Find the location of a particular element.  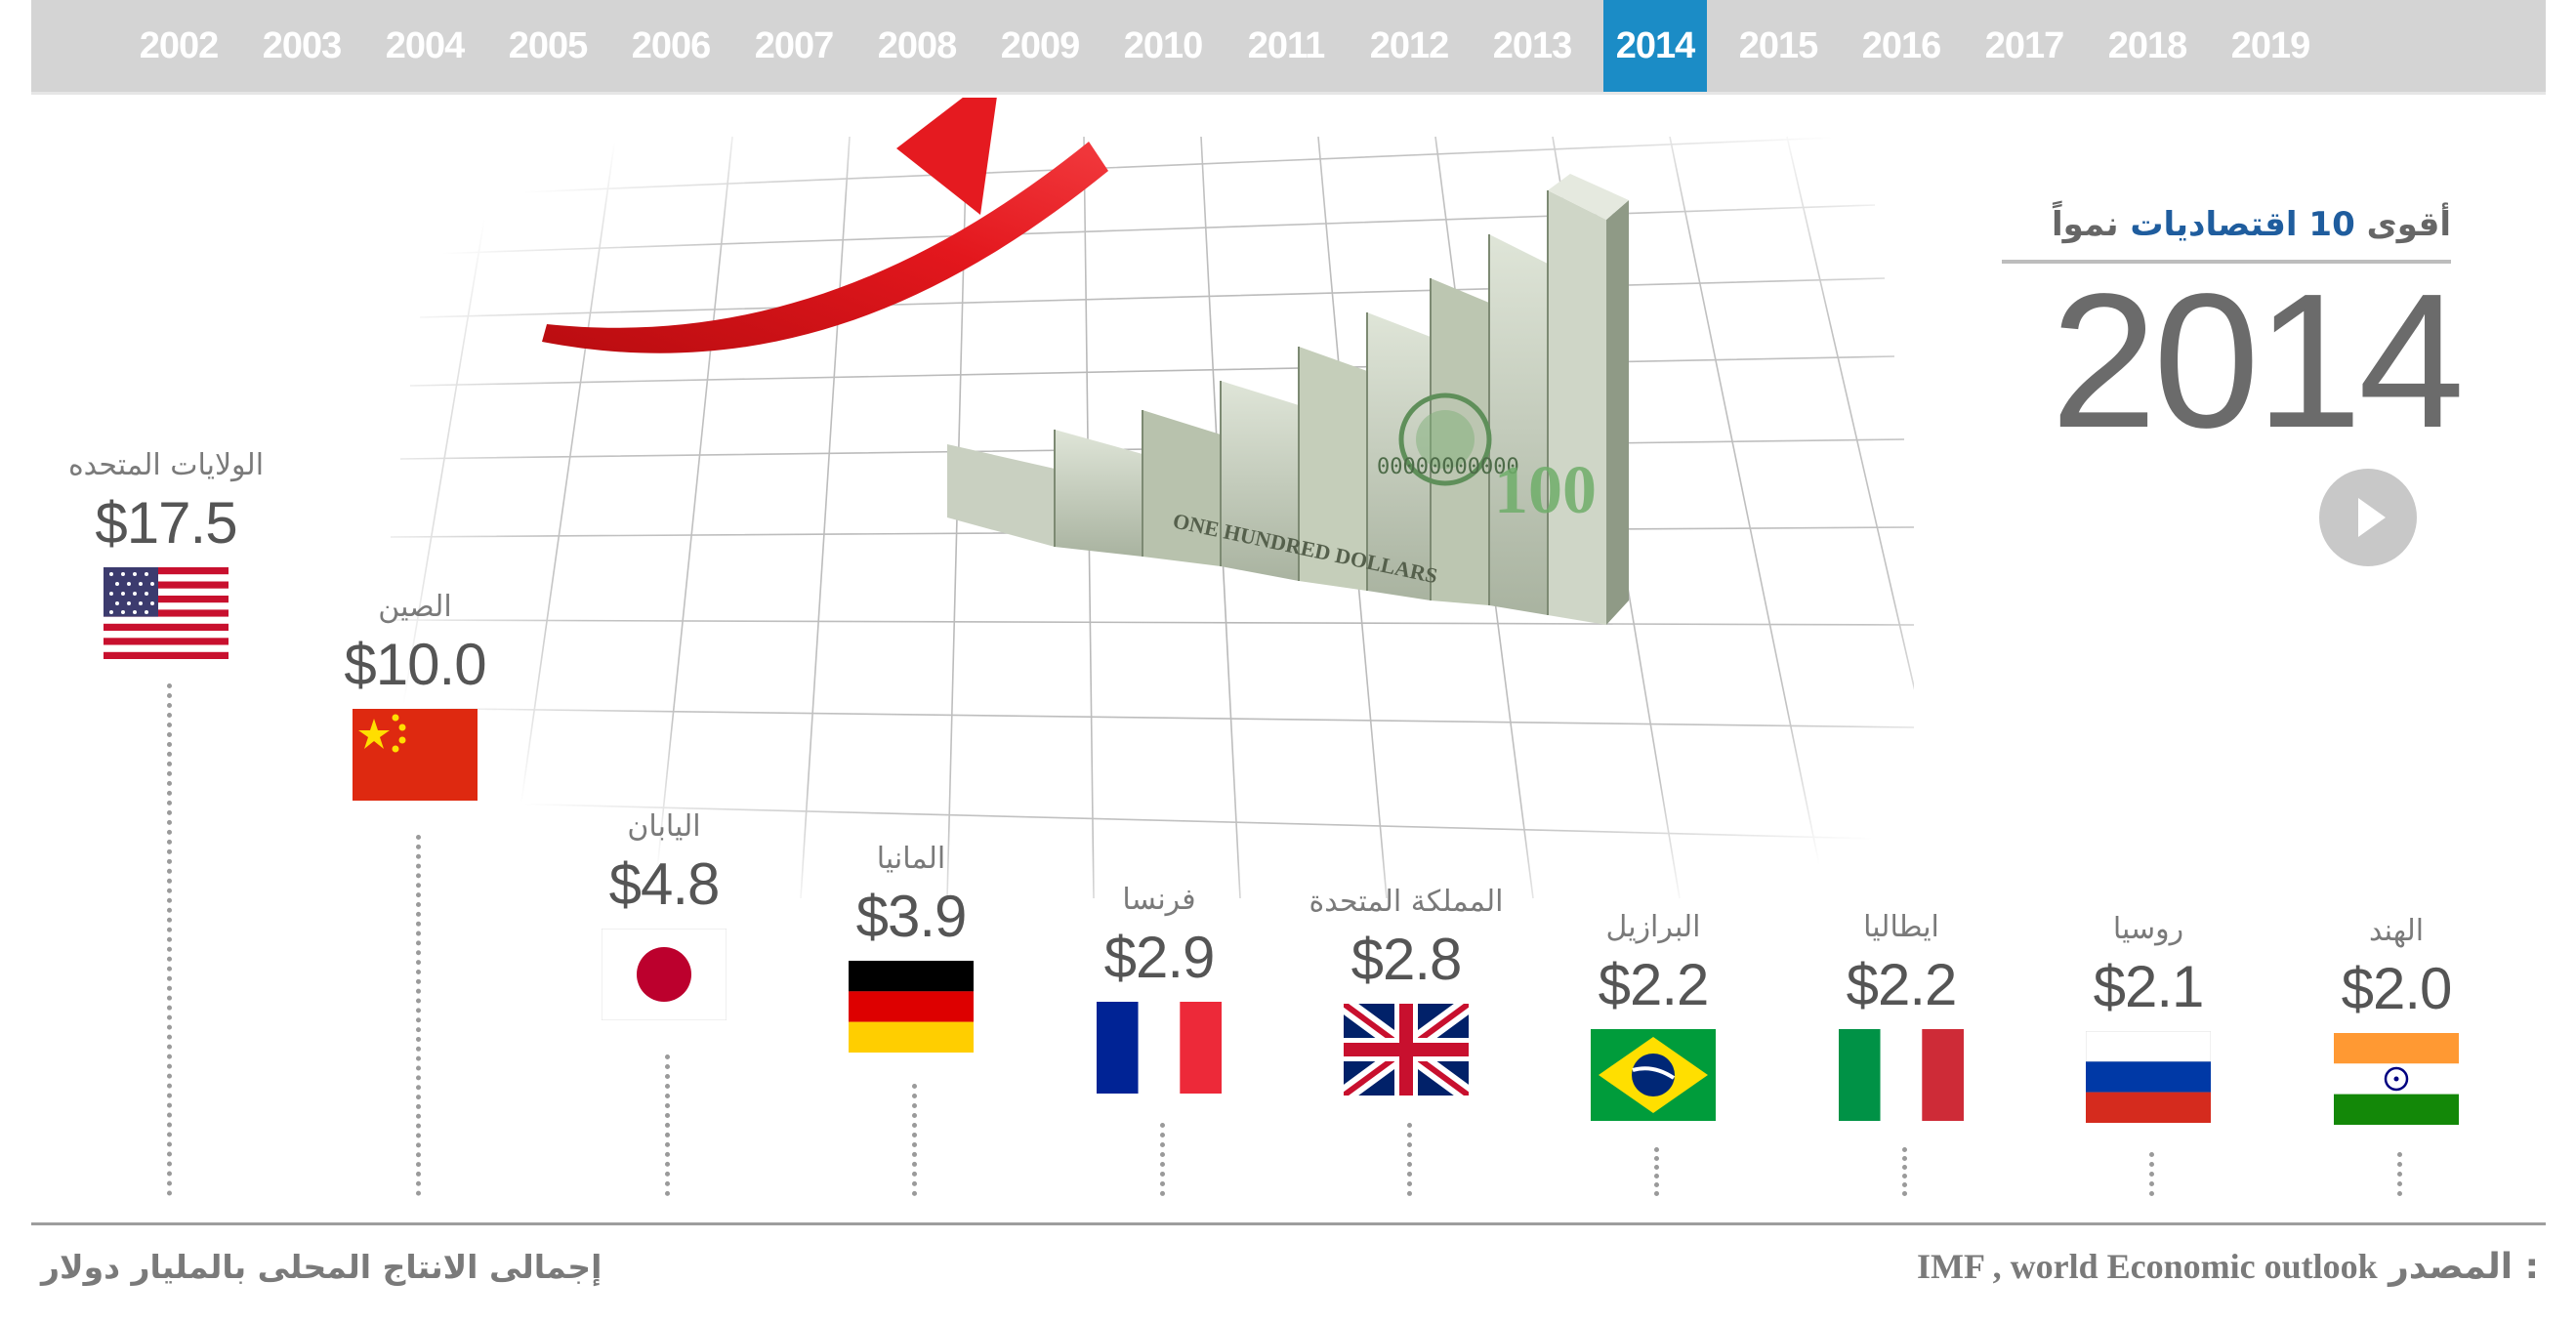

france-flag-icon is located at coordinates (1159, 1048).